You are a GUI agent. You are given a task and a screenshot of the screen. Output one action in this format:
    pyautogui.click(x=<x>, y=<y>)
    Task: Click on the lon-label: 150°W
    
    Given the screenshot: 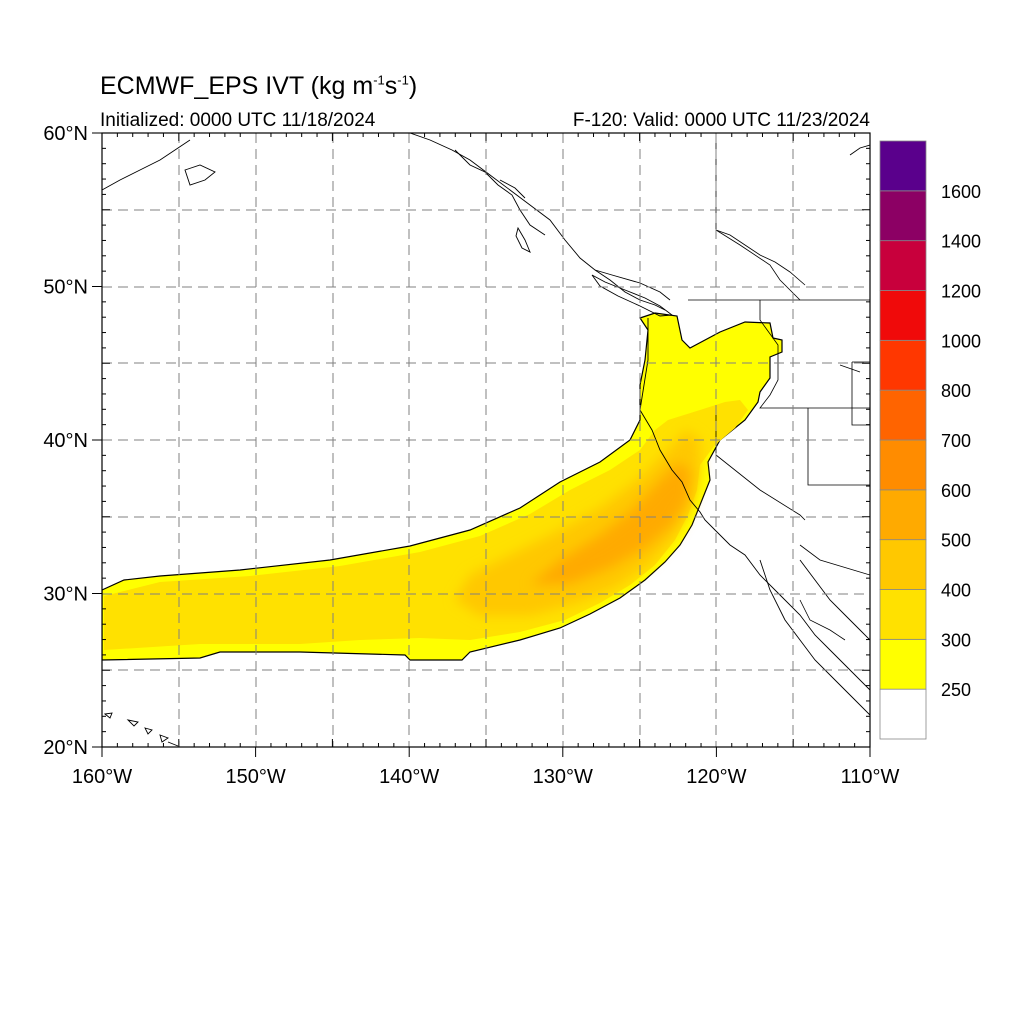 What is the action you would take?
    pyautogui.click(x=255, y=777)
    